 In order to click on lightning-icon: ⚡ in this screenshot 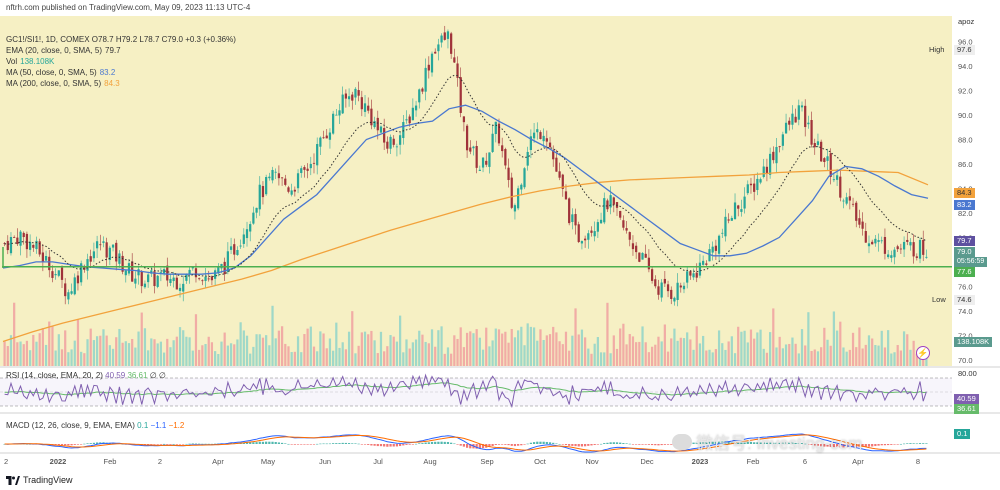, I will do `click(923, 353)`.